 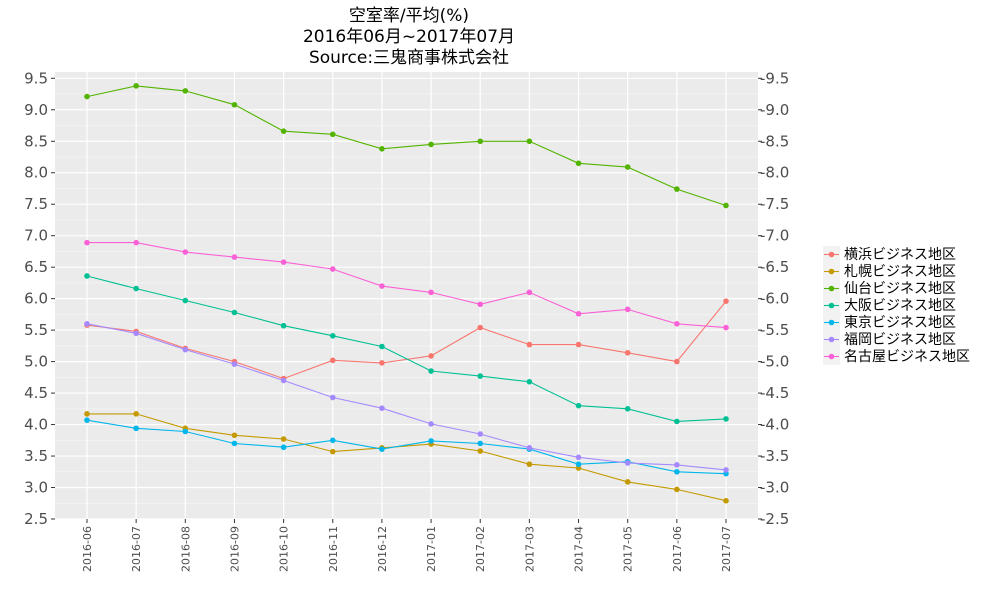 What do you see at coordinates (36, 267) in the screenshot?
I see `y-tick-label: 6.5` at bounding box center [36, 267].